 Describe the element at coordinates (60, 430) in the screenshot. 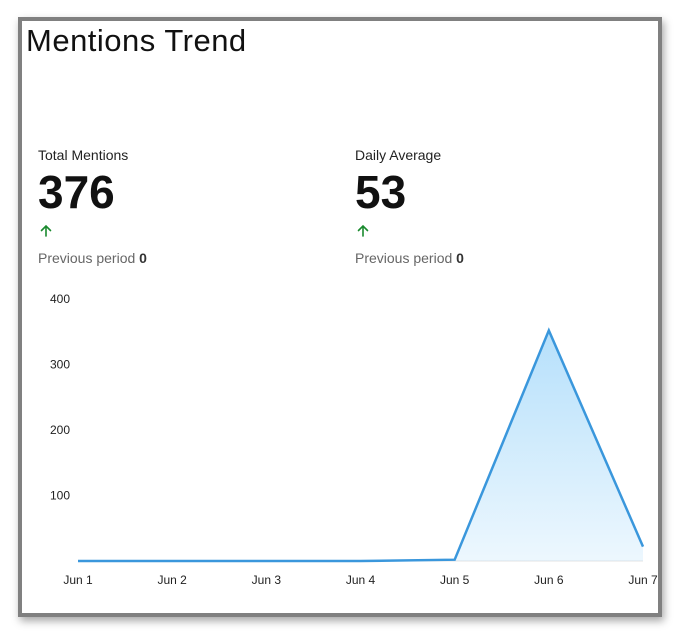

I see `y-tick-label: 200` at that location.